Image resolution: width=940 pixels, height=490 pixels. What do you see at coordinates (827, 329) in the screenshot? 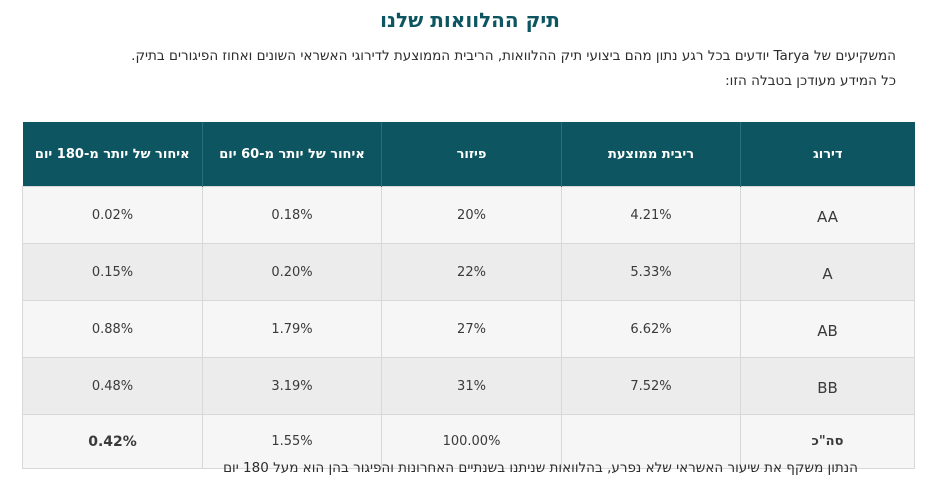
I see `cell-grade: AB` at bounding box center [827, 329].